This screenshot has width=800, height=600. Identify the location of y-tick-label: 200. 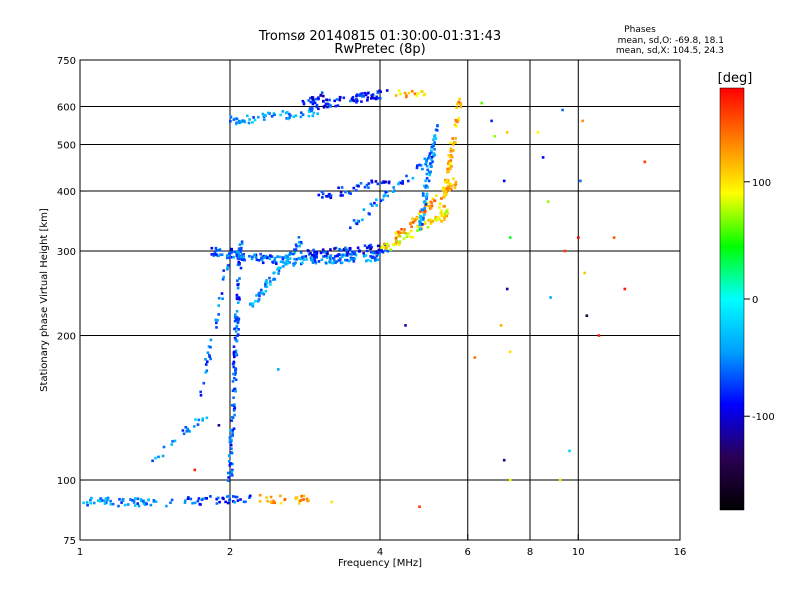
(66, 337).